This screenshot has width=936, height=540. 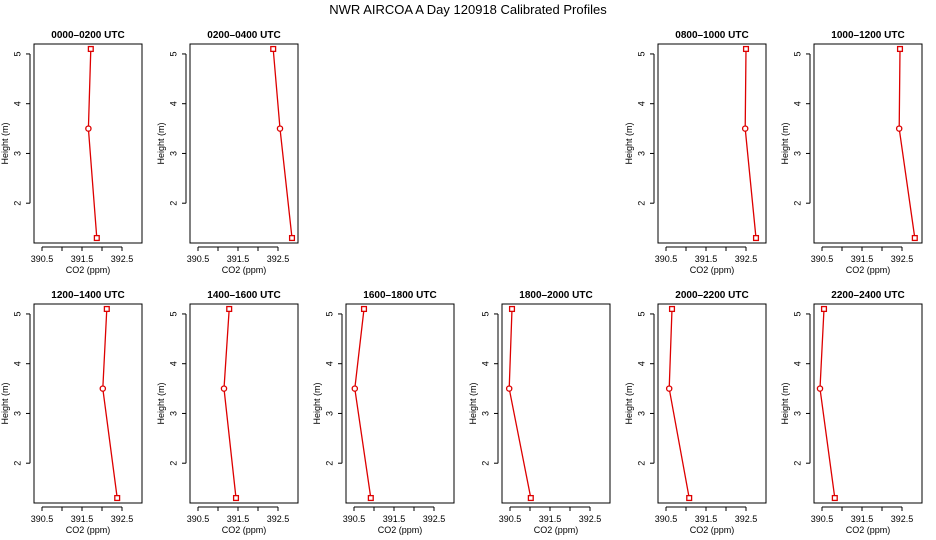 What do you see at coordinates (711, 295) in the screenshot?
I see `panel-title: 2000–2200 UTC` at bounding box center [711, 295].